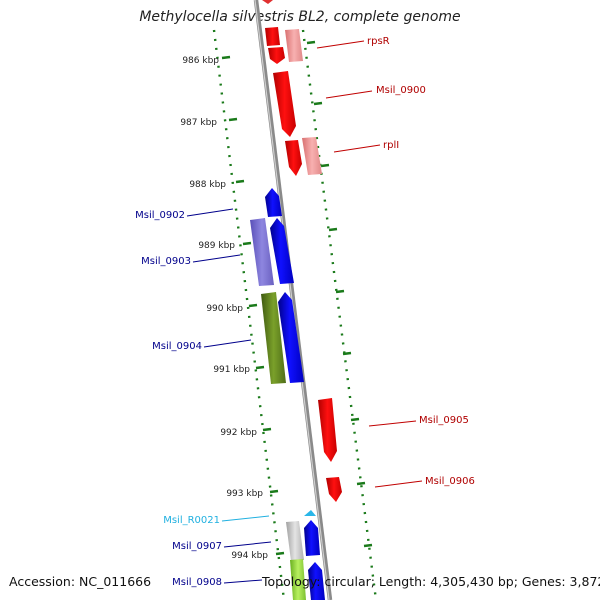 The width and height of the screenshot is (600, 600). What do you see at coordinates (210, 212) in the screenshot?
I see `leader-msil0902` at bounding box center [210, 212].